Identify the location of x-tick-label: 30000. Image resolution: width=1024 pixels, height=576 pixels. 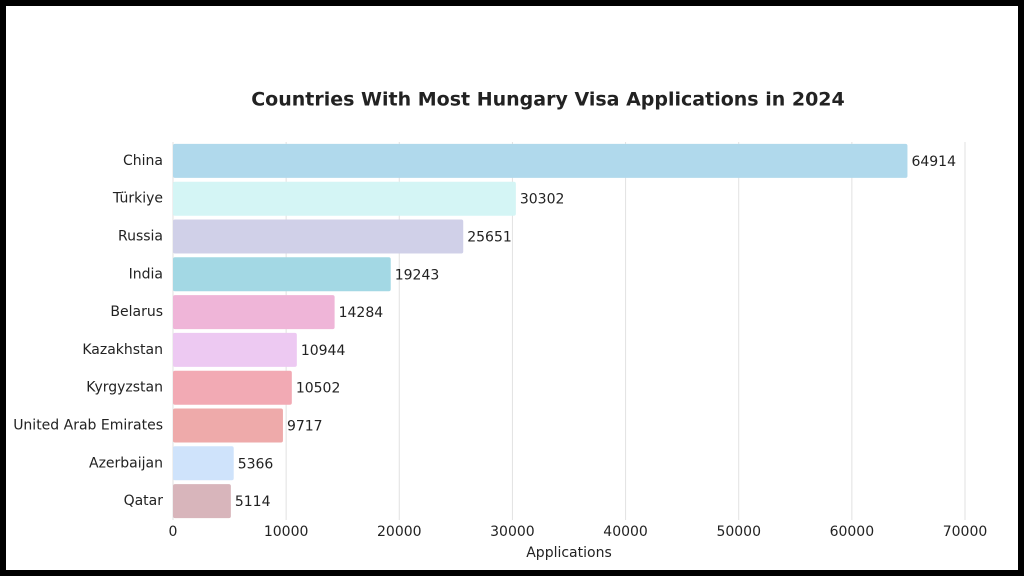
(512, 532).